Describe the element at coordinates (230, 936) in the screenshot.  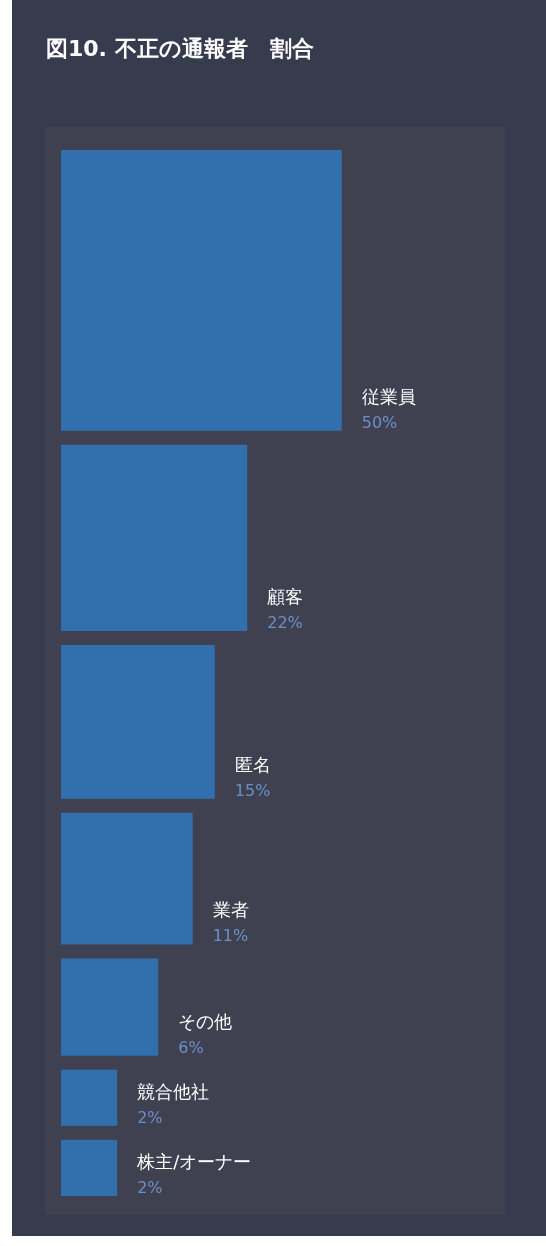
I see `data-label: 11%` at that location.